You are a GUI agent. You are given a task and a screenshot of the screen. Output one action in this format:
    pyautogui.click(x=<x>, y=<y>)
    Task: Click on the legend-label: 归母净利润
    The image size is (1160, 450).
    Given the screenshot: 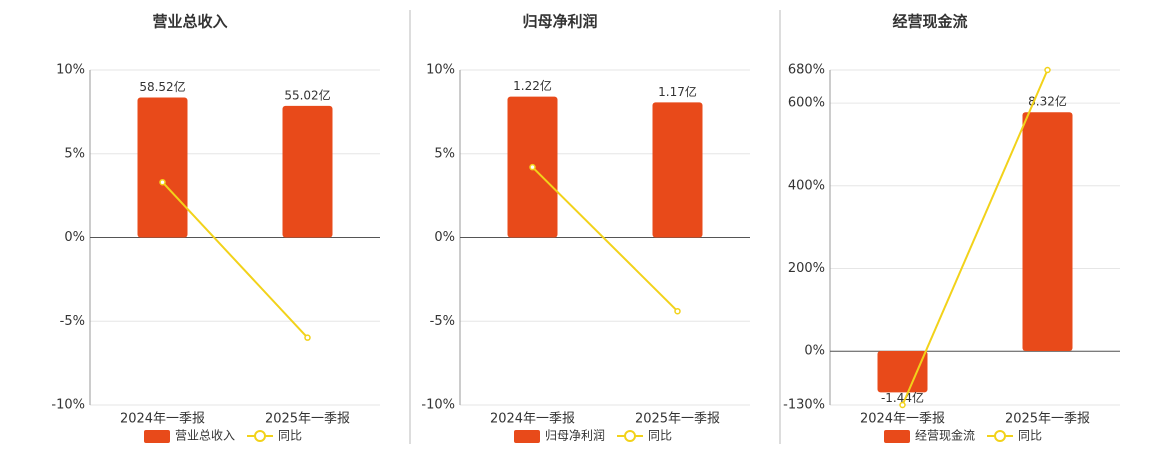 What is the action you would take?
    pyautogui.click(x=575, y=436)
    